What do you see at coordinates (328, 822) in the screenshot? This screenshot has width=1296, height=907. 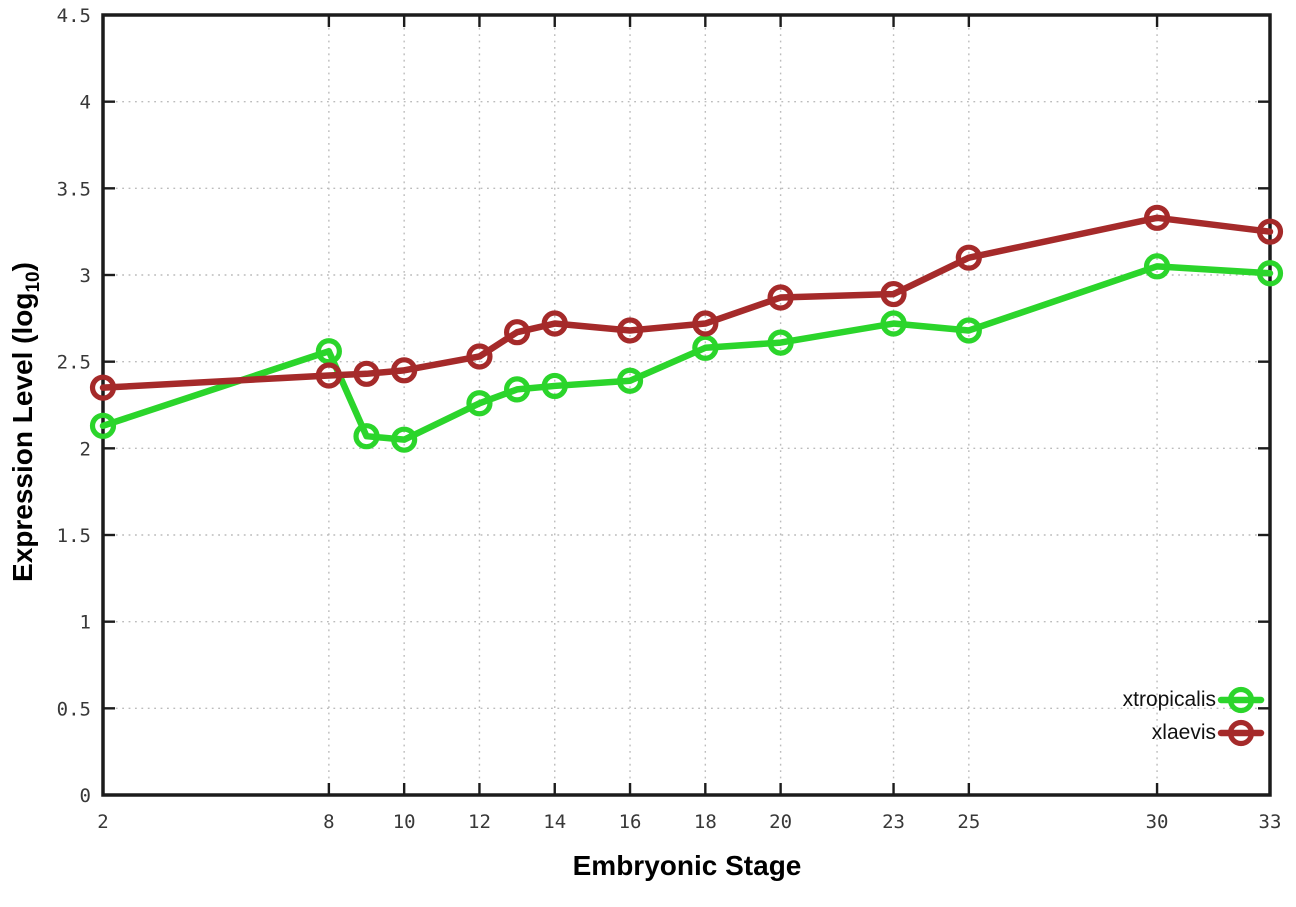 I see `x-tick-label: 8` at bounding box center [328, 822].